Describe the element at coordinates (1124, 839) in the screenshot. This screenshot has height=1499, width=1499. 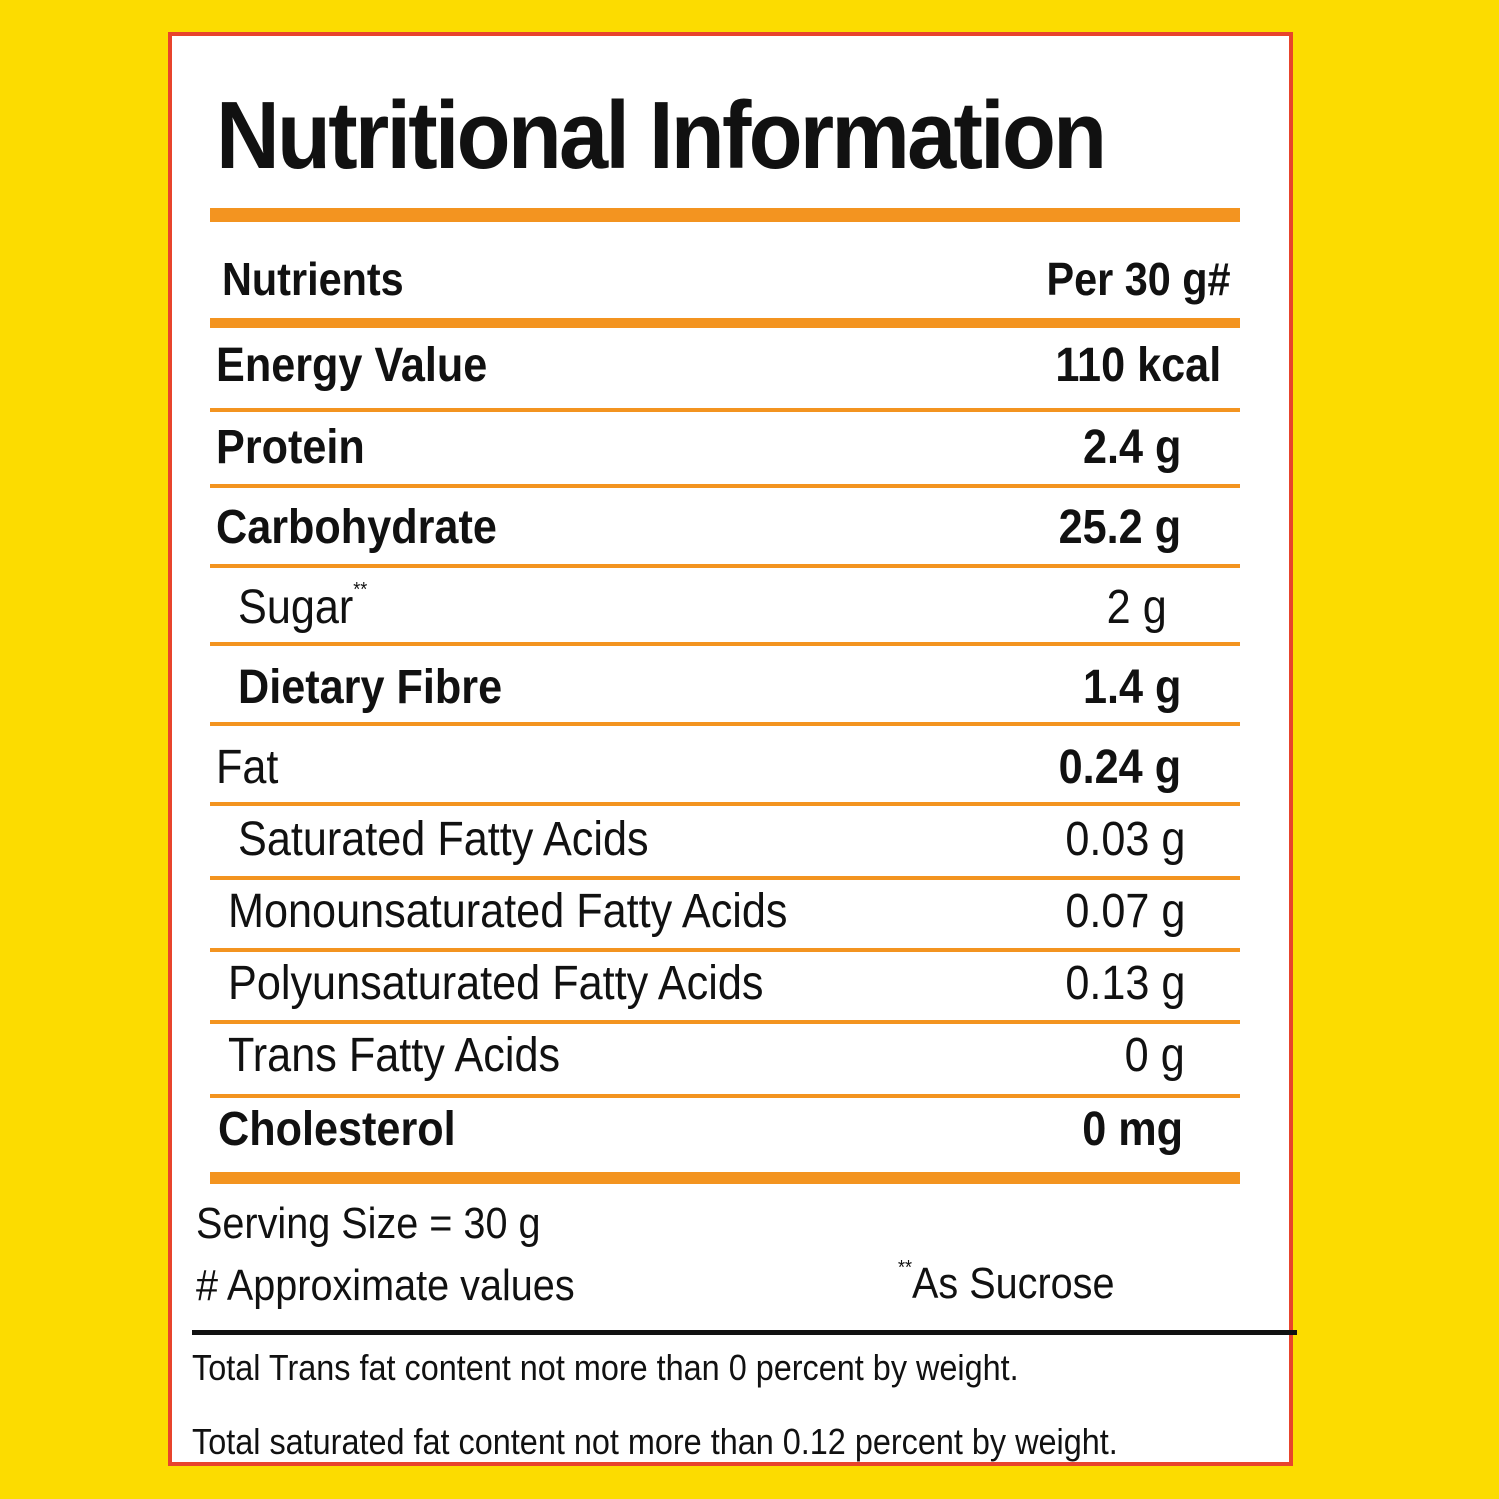
I see `row-value-saturated: 0.03 g` at that location.